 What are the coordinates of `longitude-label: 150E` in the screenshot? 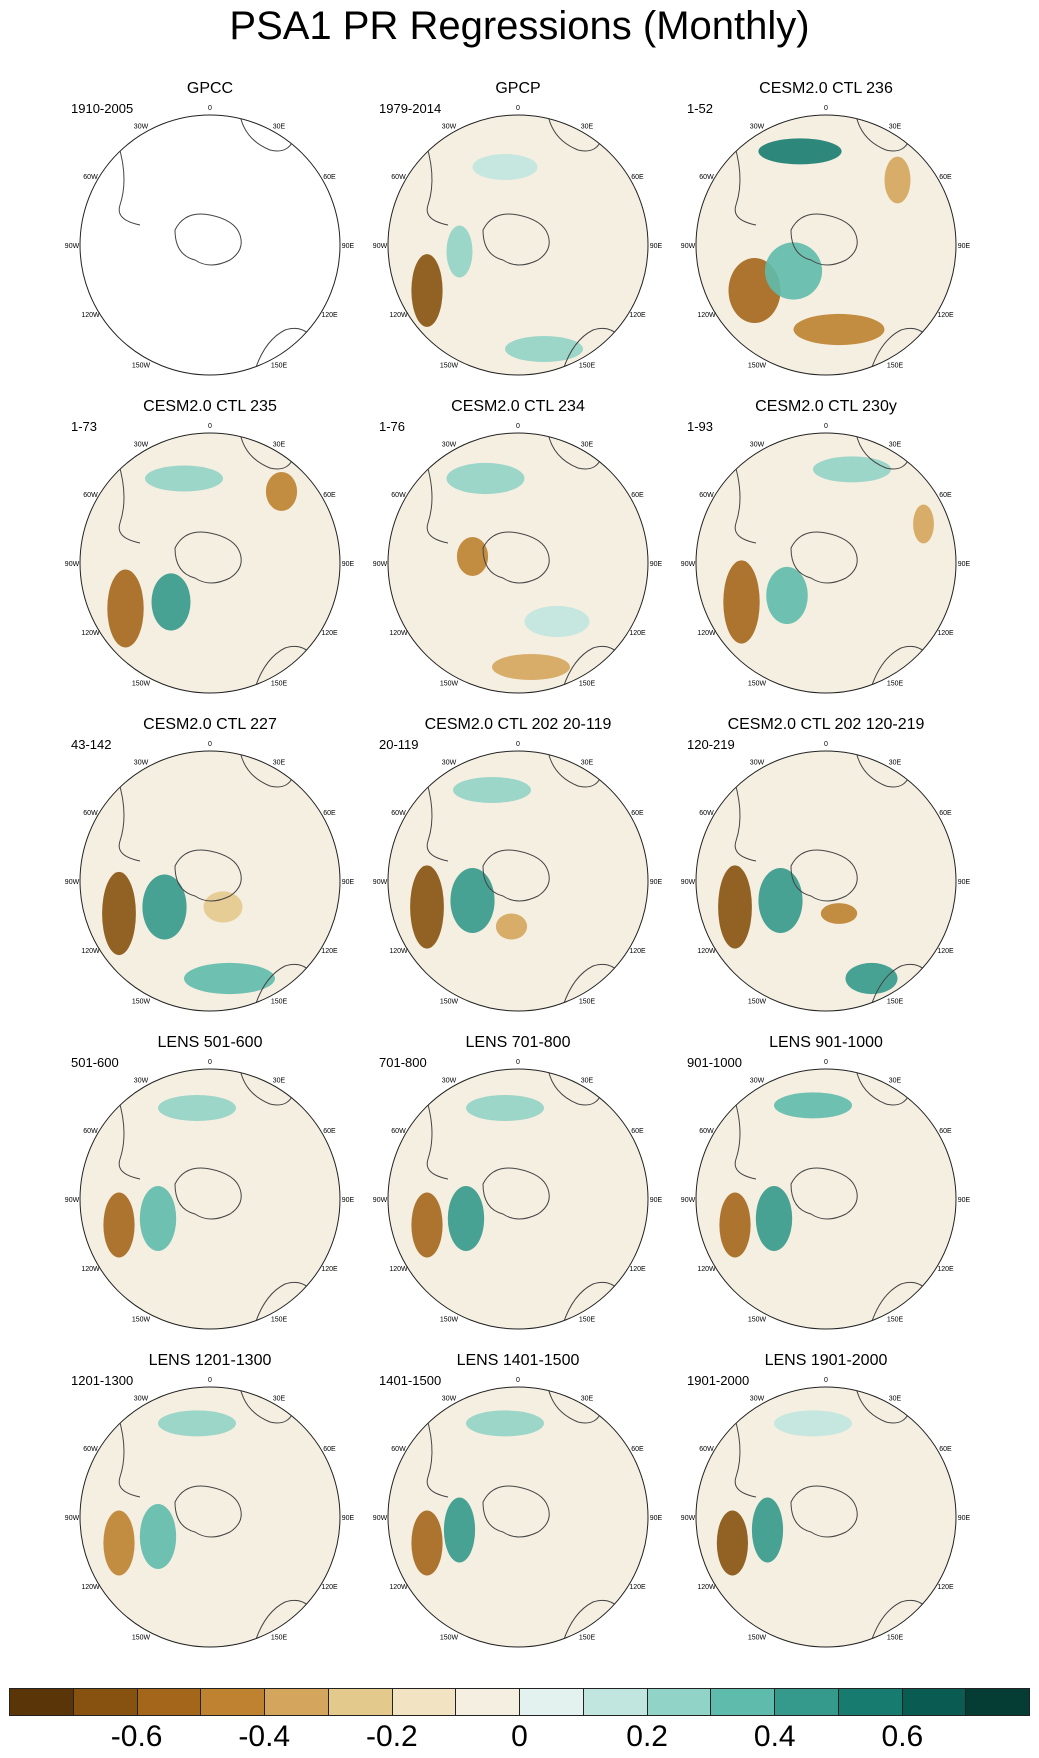 It's located at (895, 684).